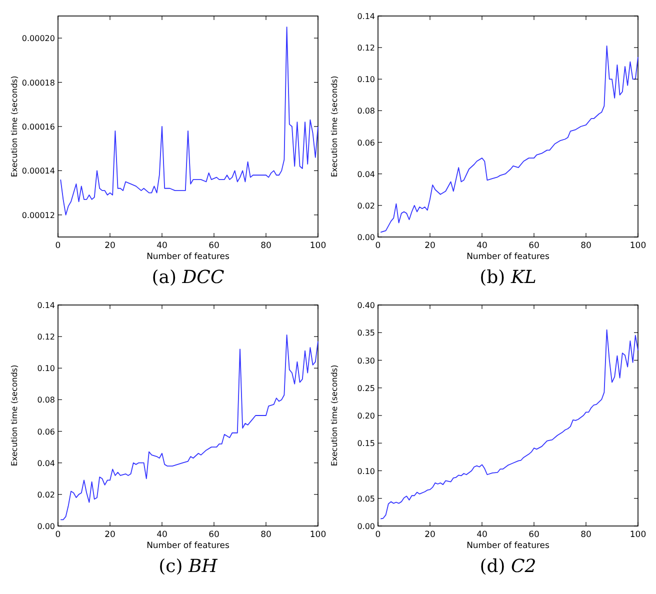 The image size is (656, 594). What do you see at coordinates (366, 416) in the screenshot?
I see `y-tick-label: 0.20` at bounding box center [366, 416].